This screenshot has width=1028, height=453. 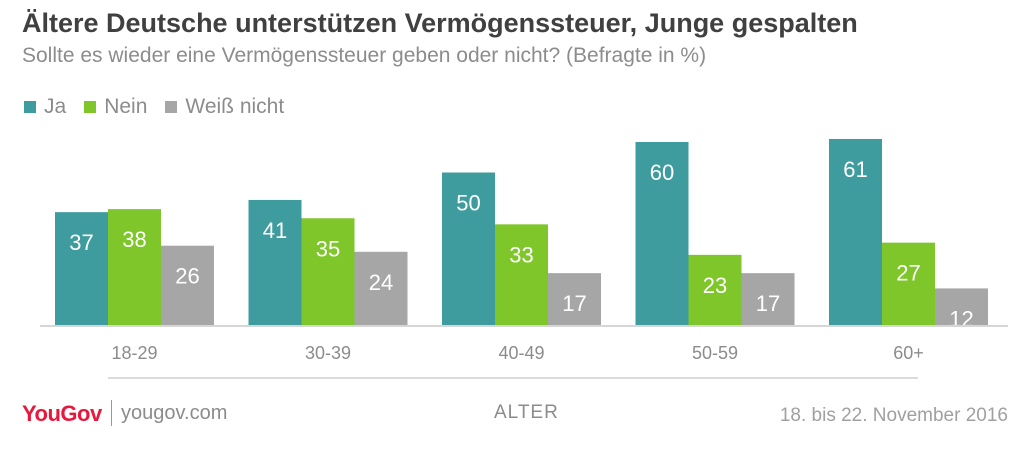 I want to click on legend-swatch-ja, so click(x=30, y=107).